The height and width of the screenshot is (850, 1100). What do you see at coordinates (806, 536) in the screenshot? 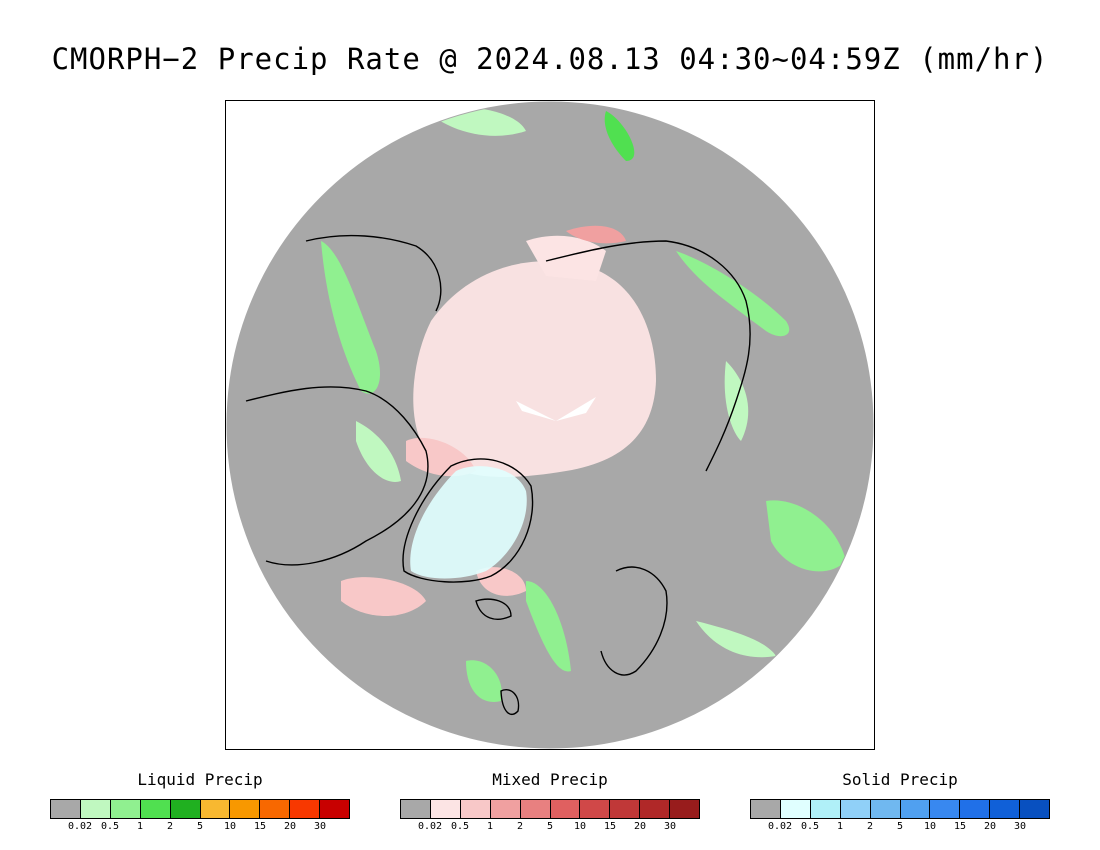
I see `liquid-precip-east` at bounding box center [806, 536].